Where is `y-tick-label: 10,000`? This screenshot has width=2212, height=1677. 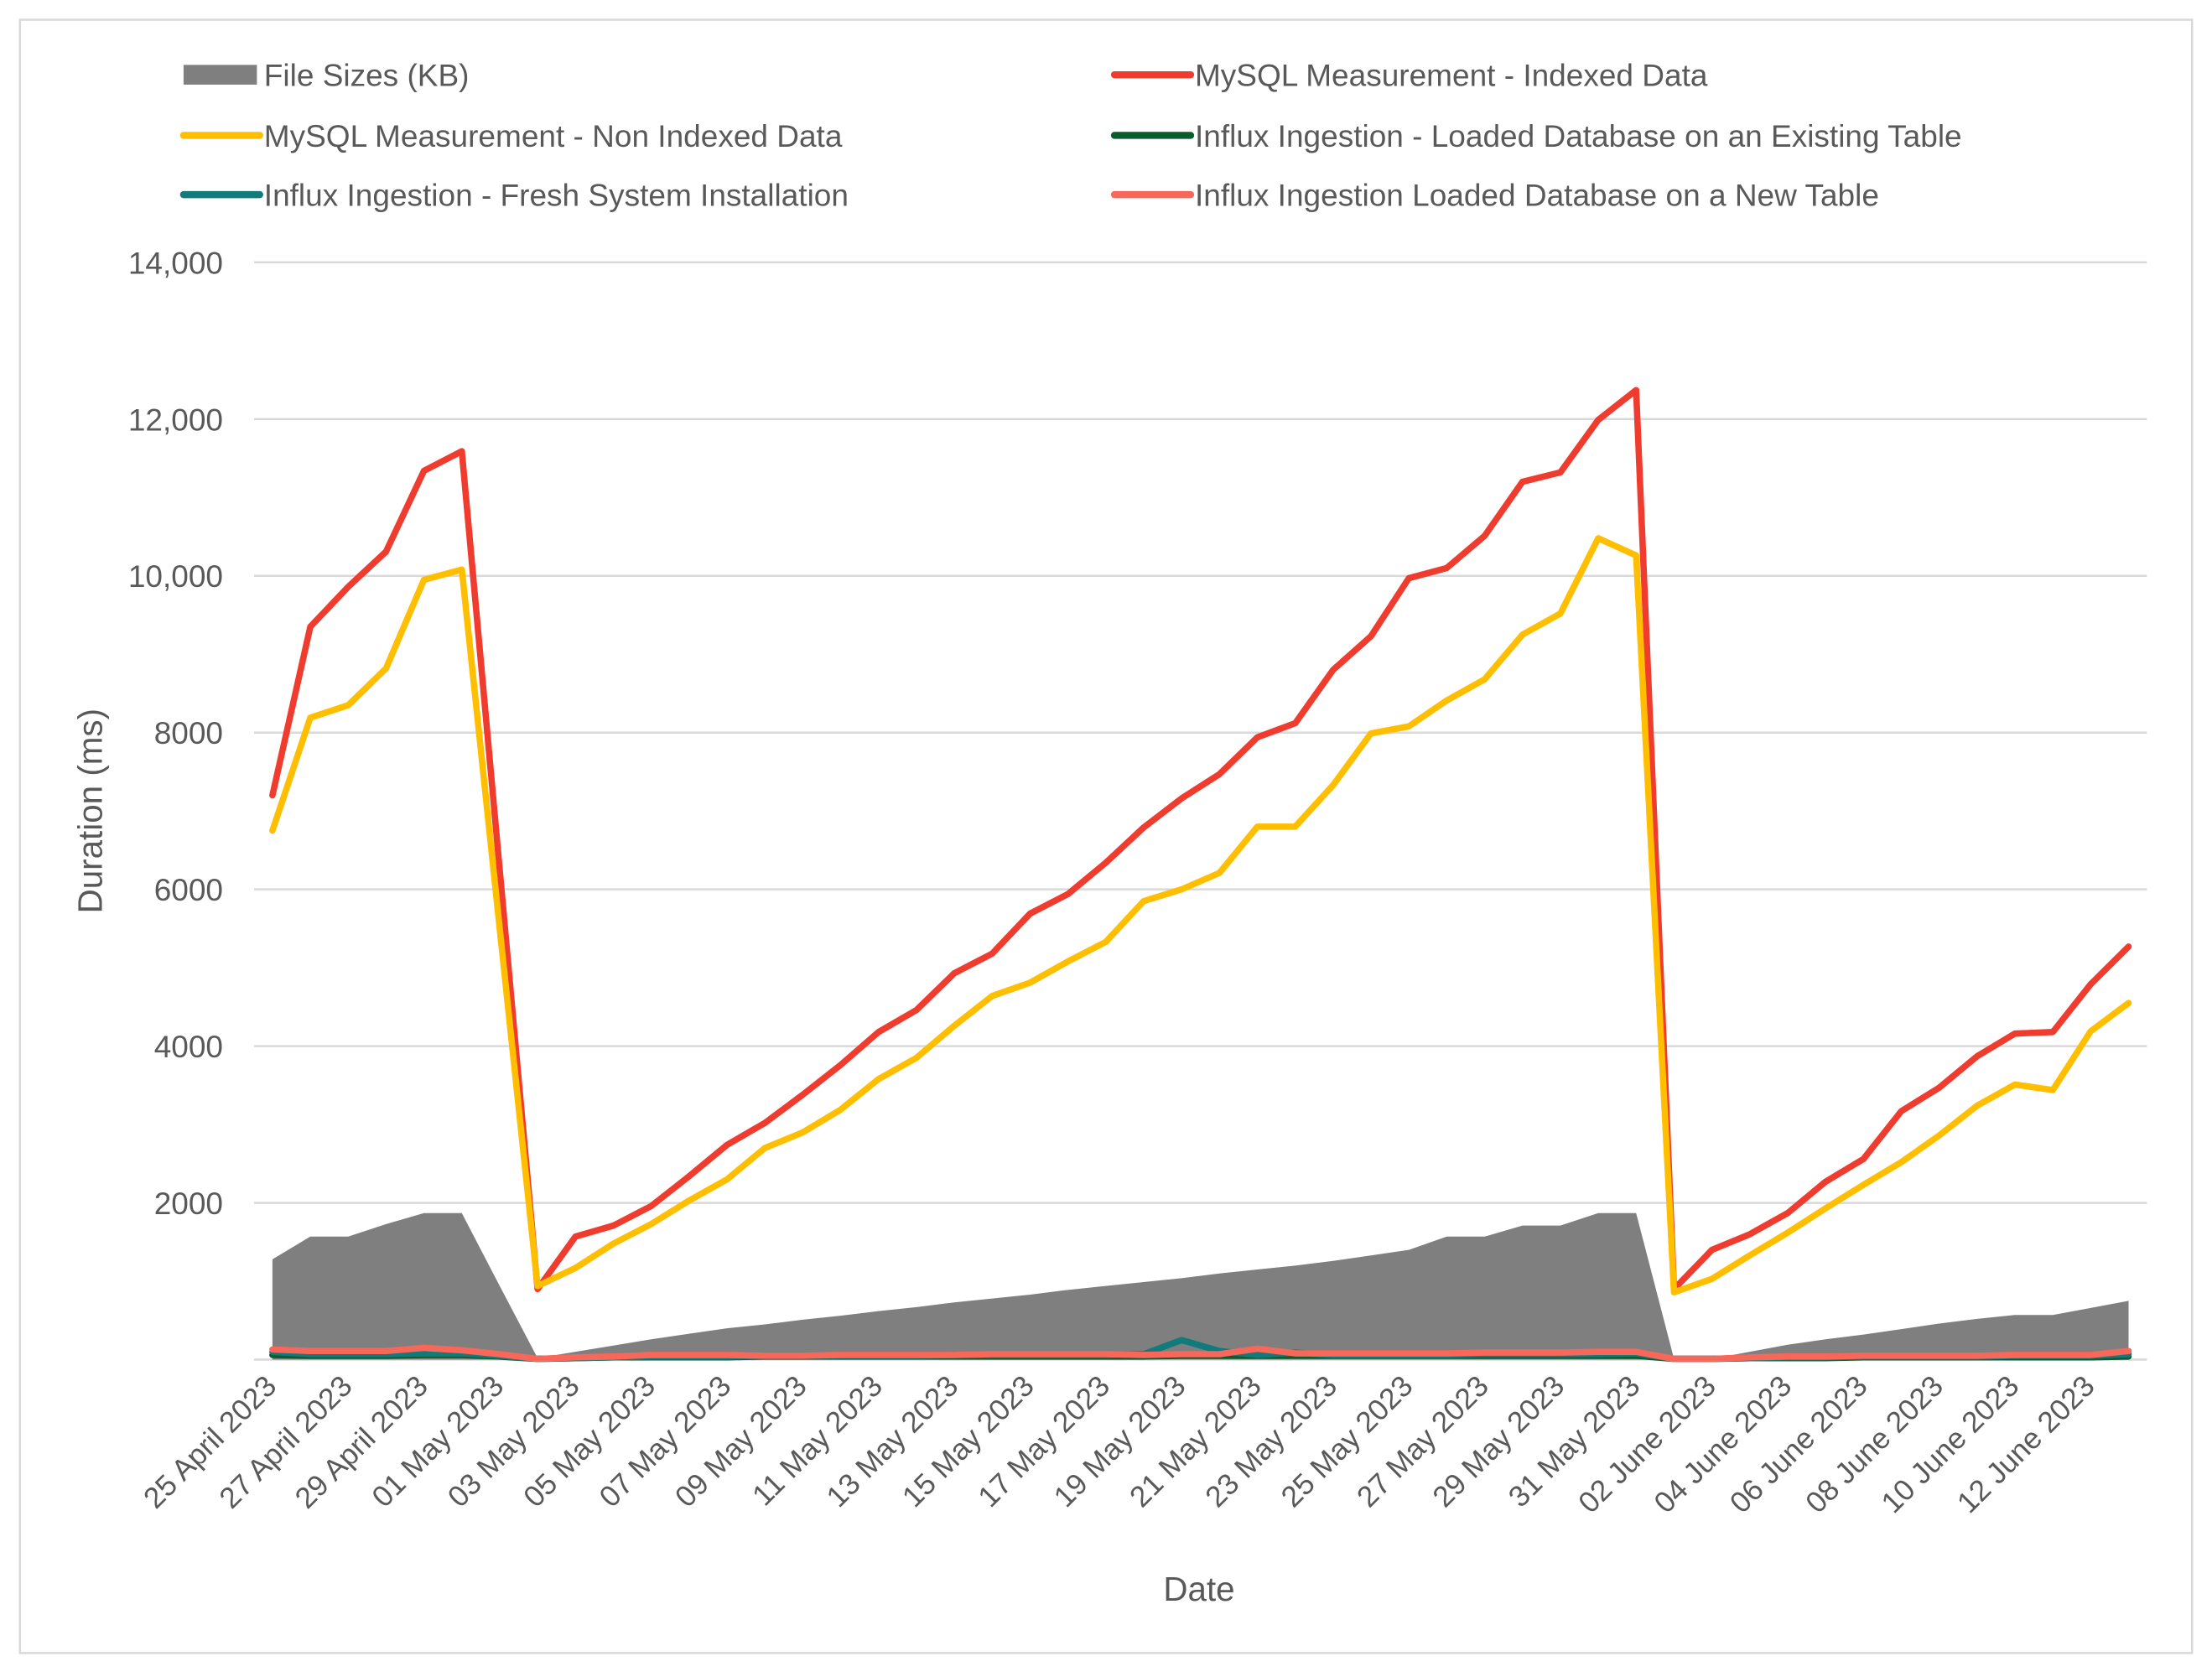 y-tick-label: 10,000 is located at coordinates (176, 576).